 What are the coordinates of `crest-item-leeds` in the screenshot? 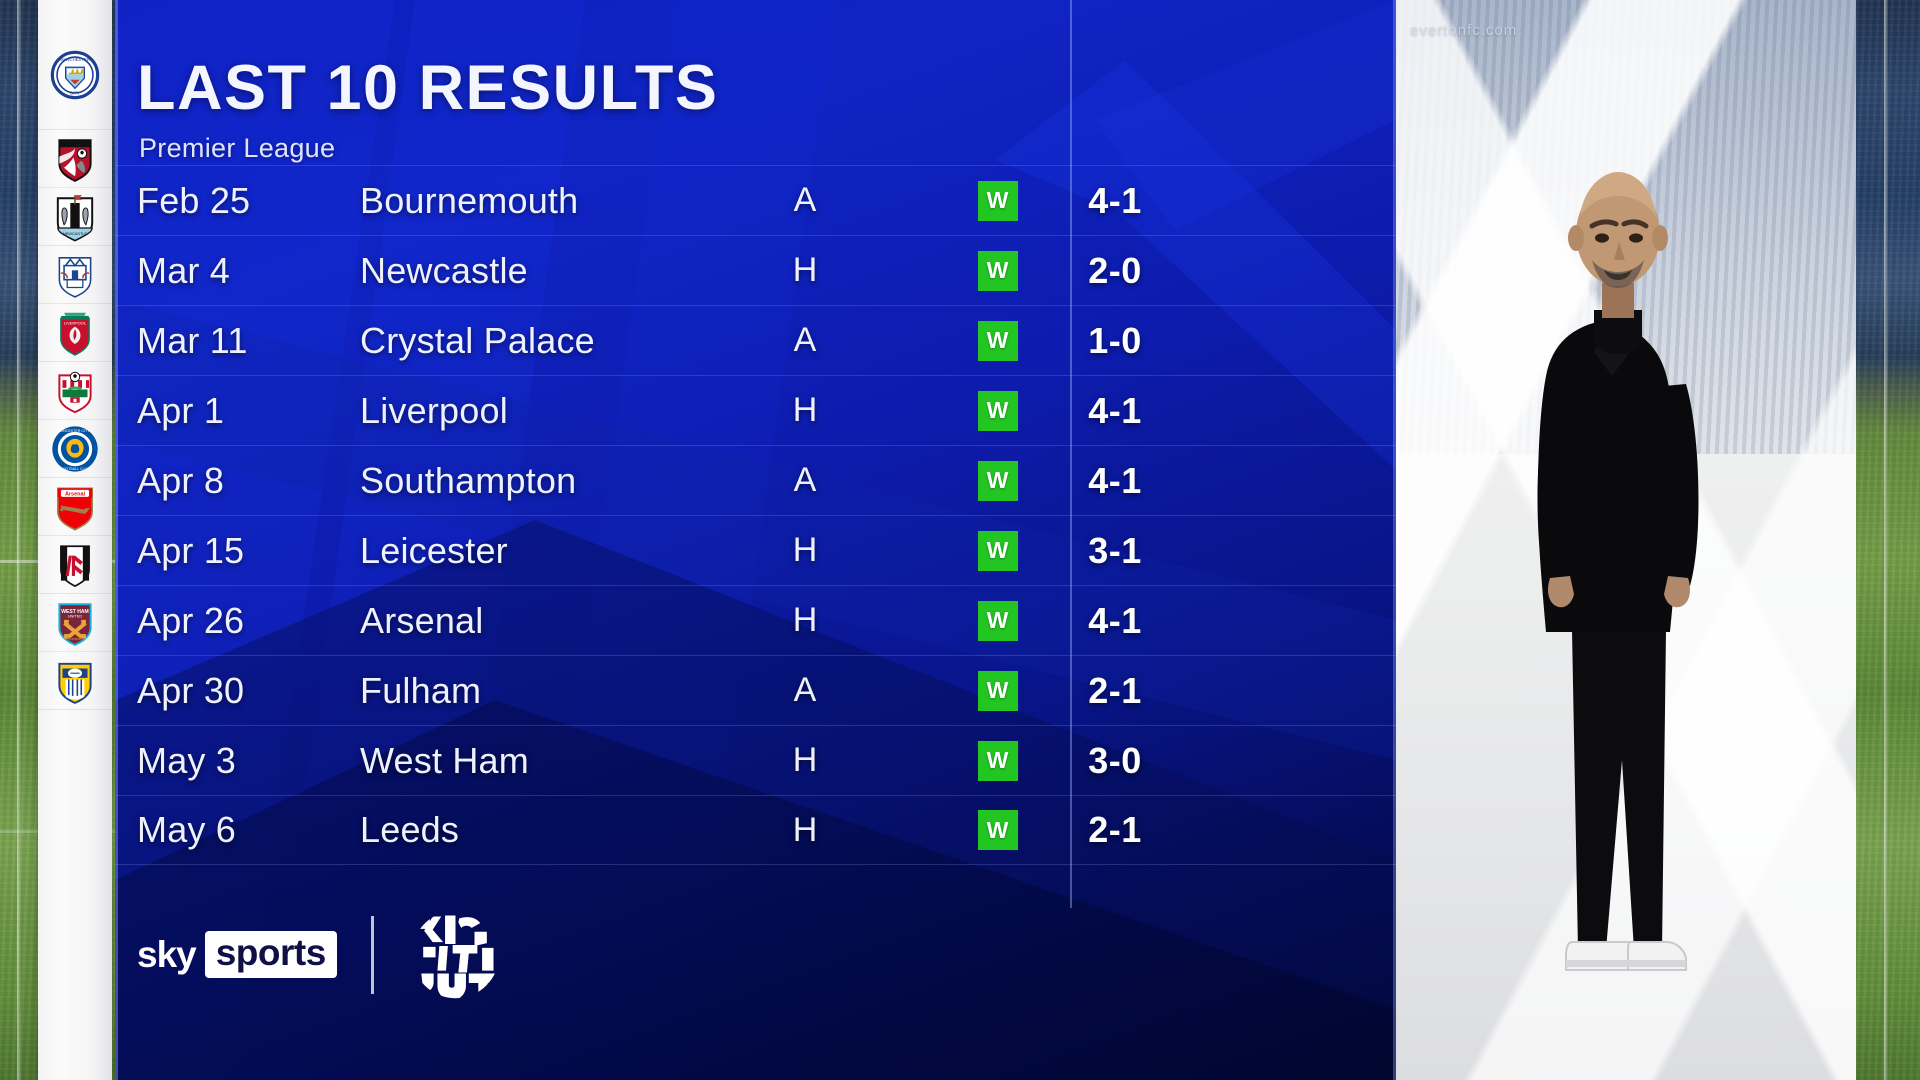 It's located at (75, 681).